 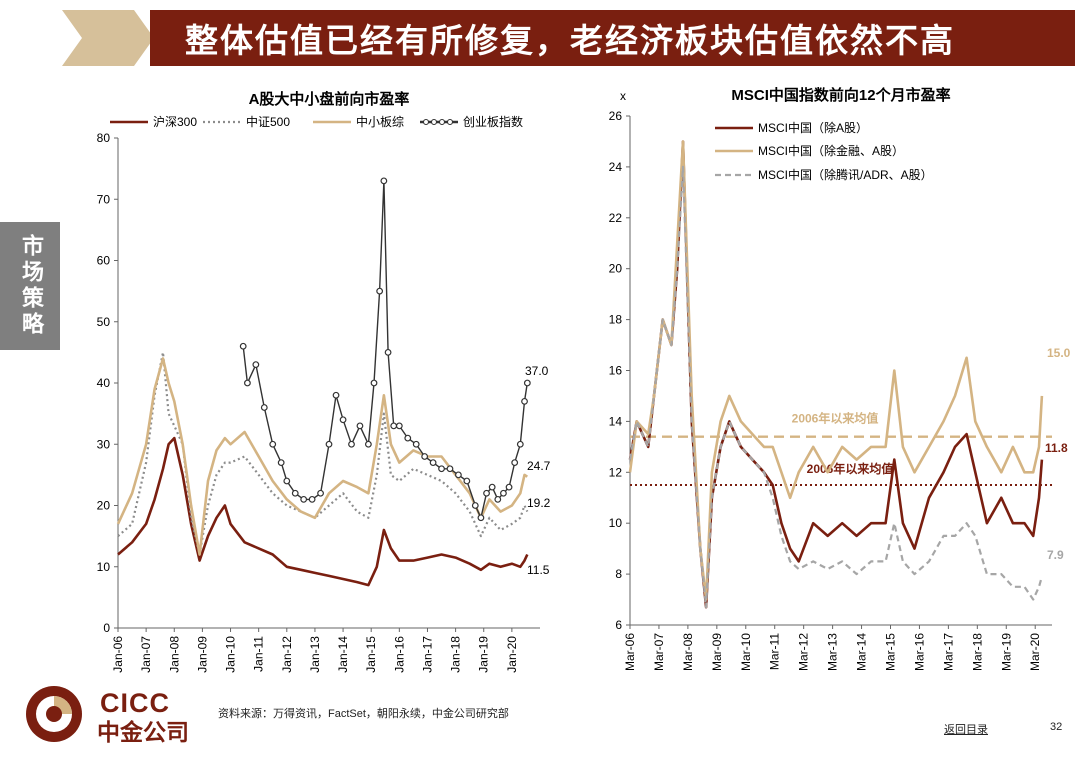 What do you see at coordinates (363, 714) in the screenshot?
I see `source-note: 资料来源：万得资讯，FactSet，朝阳永续，中金公司研究部` at bounding box center [363, 714].